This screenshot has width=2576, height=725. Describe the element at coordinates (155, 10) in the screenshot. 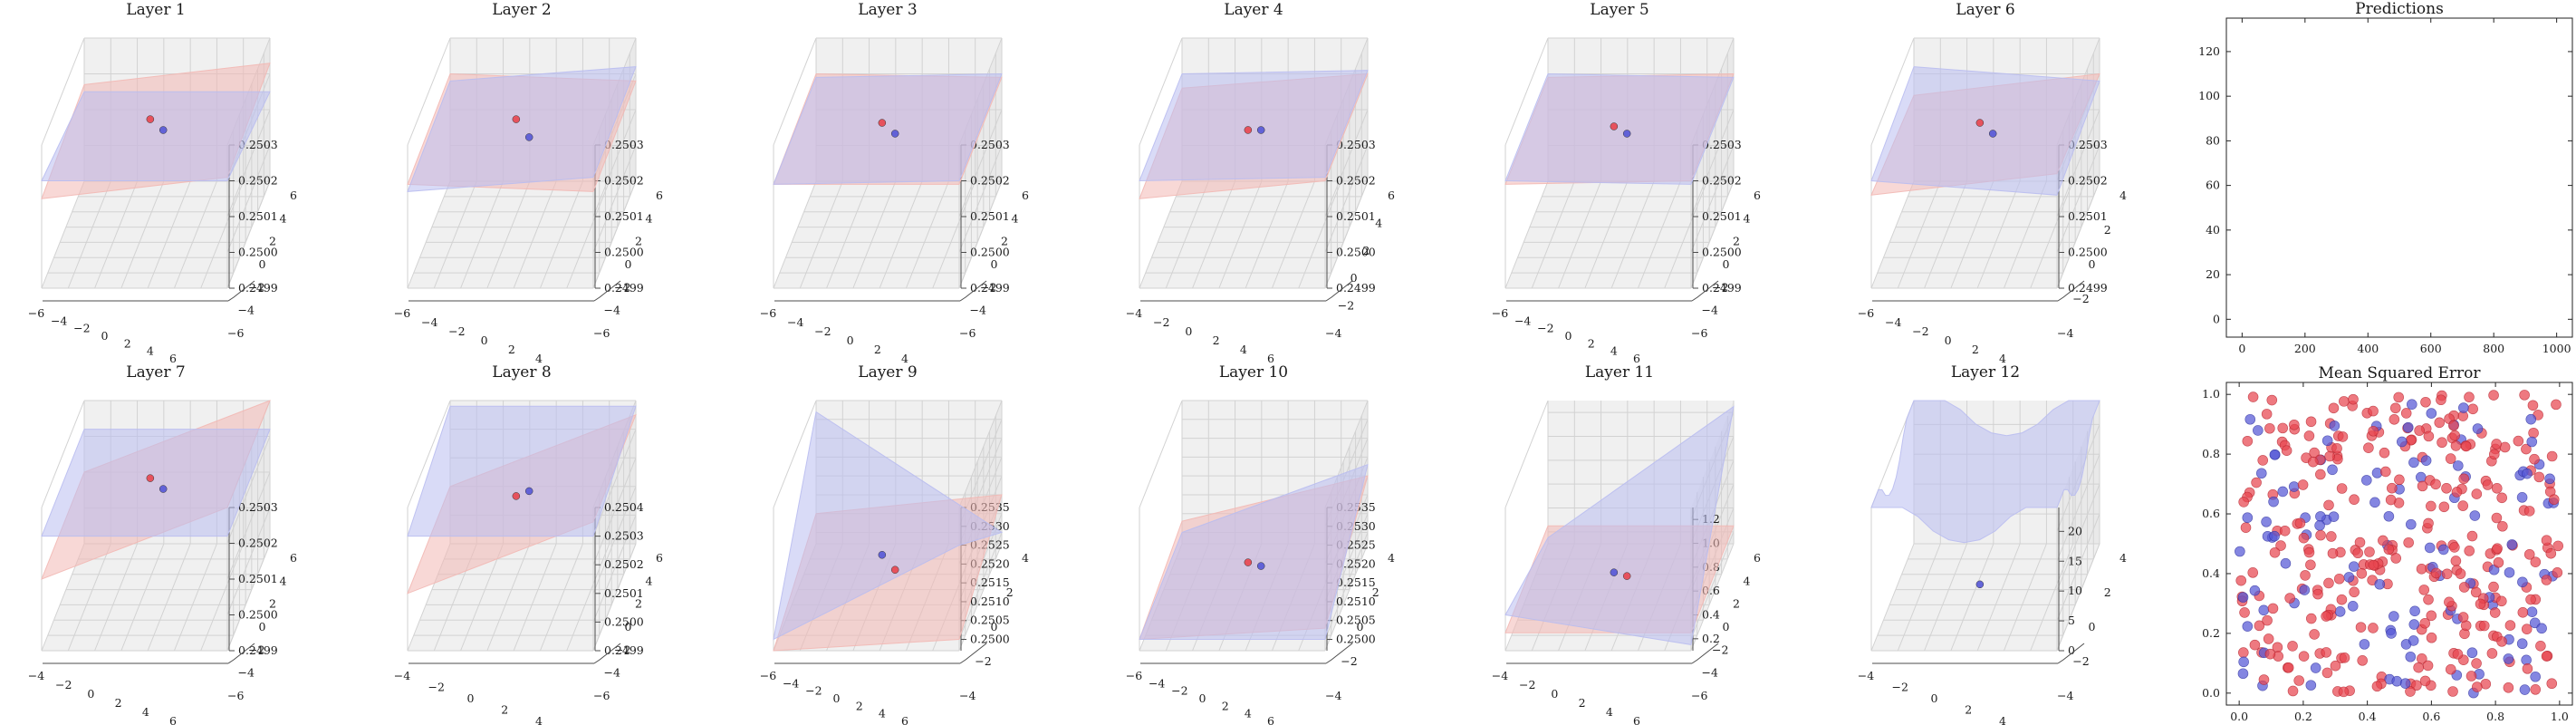

I see `panel-title: Layer 1` at that location.